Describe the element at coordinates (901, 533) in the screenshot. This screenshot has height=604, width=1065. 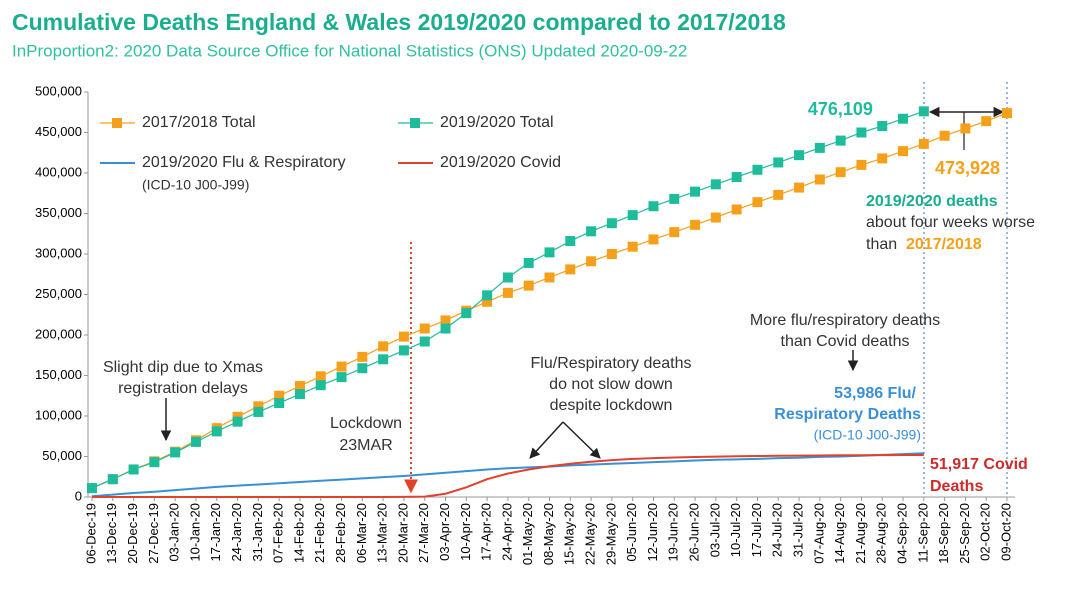
I see `x-tick-label: 04-Sep-20` at that location.